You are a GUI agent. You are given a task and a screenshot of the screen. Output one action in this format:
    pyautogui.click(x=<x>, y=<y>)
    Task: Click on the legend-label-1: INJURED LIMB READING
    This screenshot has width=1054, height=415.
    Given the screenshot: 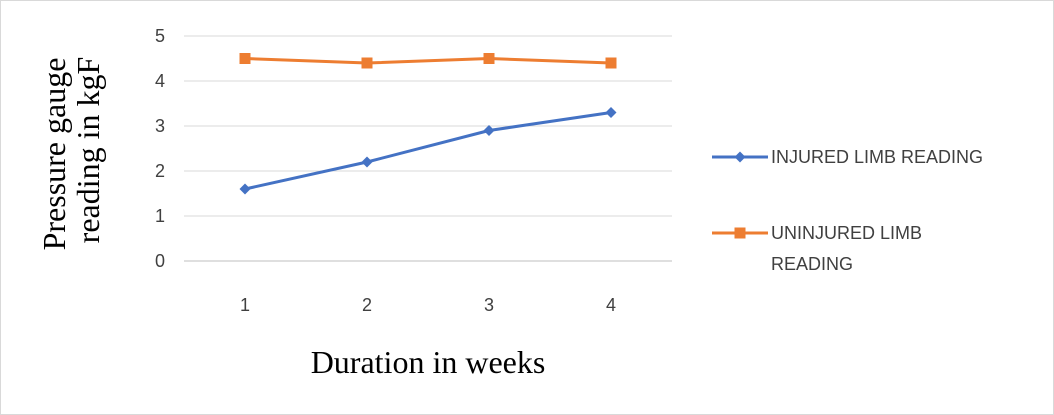 What is the action you would take?
    pyautogui.click(x=877, y=157)
    